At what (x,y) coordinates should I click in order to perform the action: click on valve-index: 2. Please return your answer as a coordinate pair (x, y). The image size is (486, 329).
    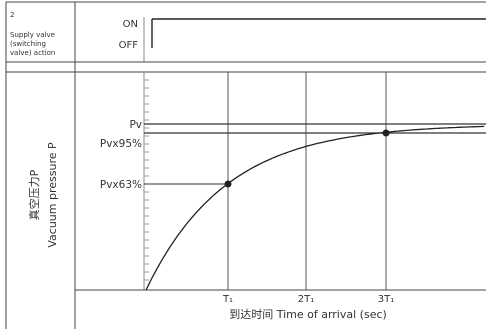
    Looking at the image, I should click on (12, 15).